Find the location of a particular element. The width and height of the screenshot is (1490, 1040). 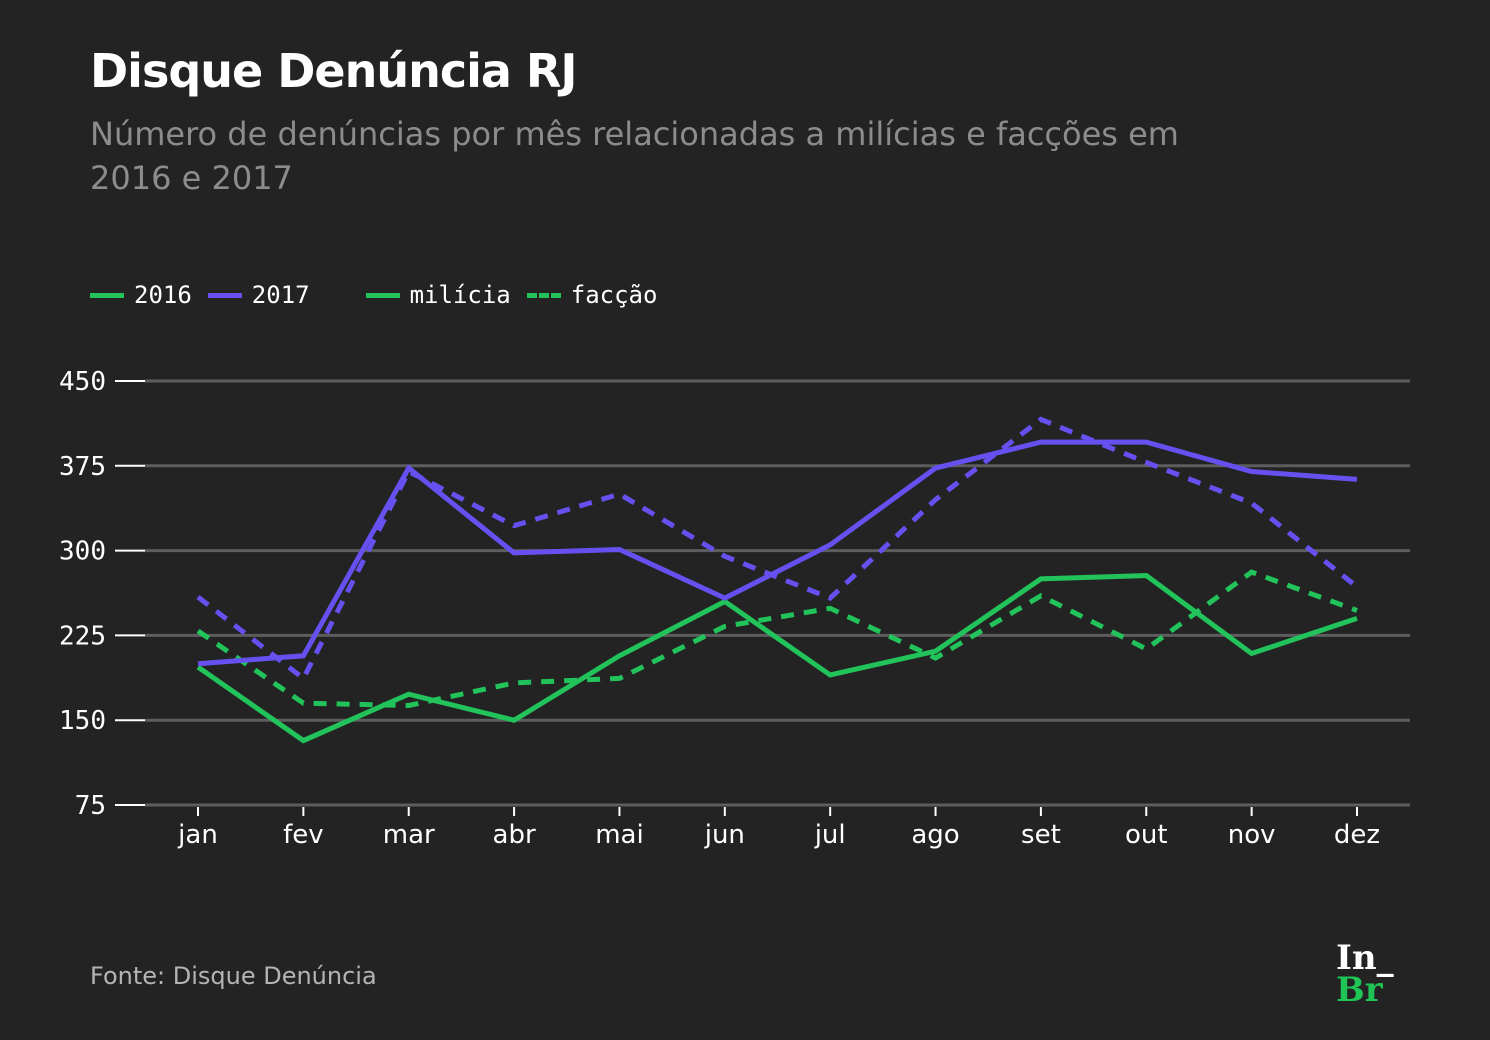

publisher-logo: In_ Br is located at coordinates (1372, 974).